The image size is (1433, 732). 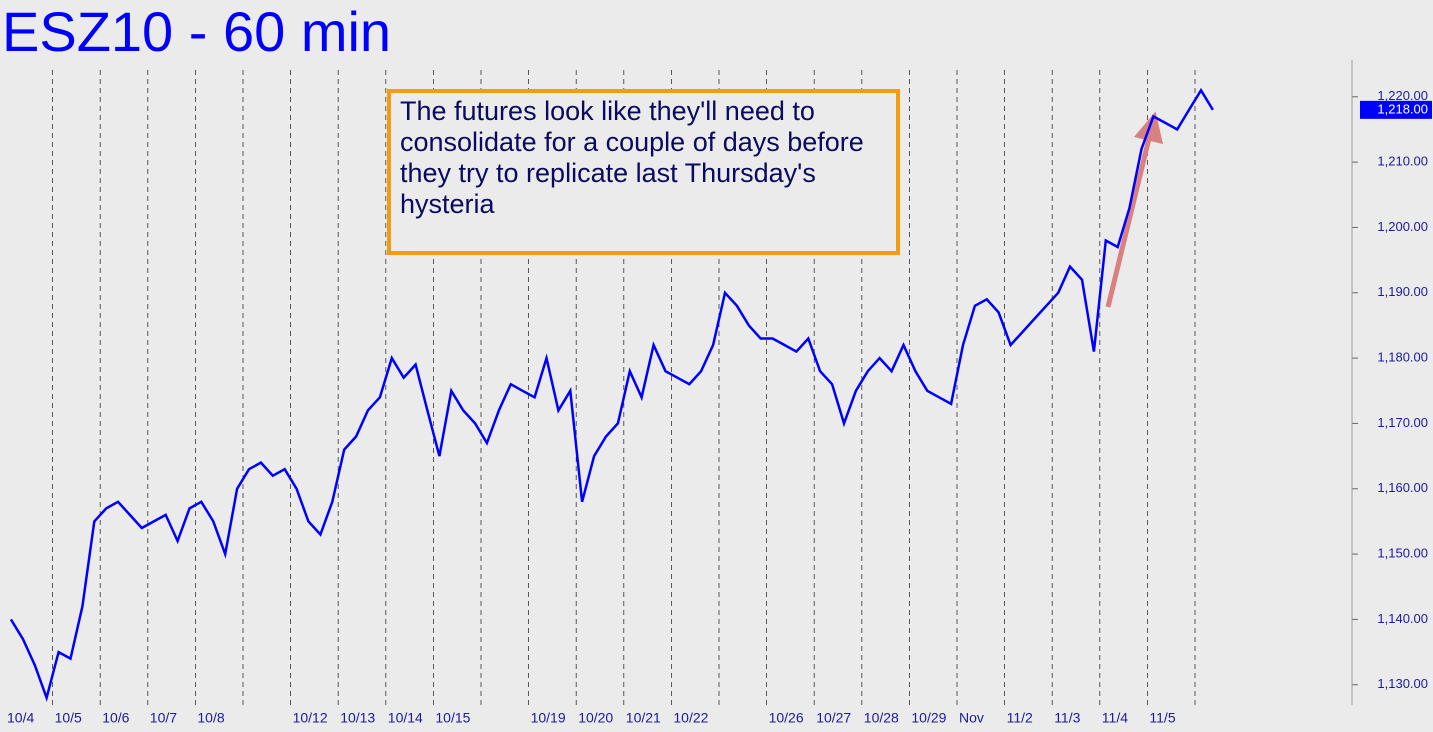 I want to click on x-tick-label: 10/14, so click(x=405, y=718).